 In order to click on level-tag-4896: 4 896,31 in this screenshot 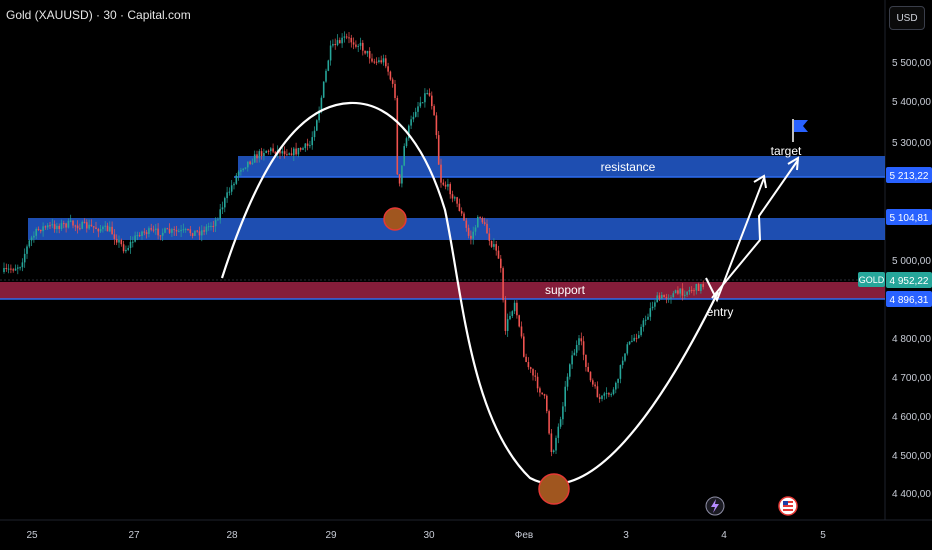, I will do `click(909, 299)`.